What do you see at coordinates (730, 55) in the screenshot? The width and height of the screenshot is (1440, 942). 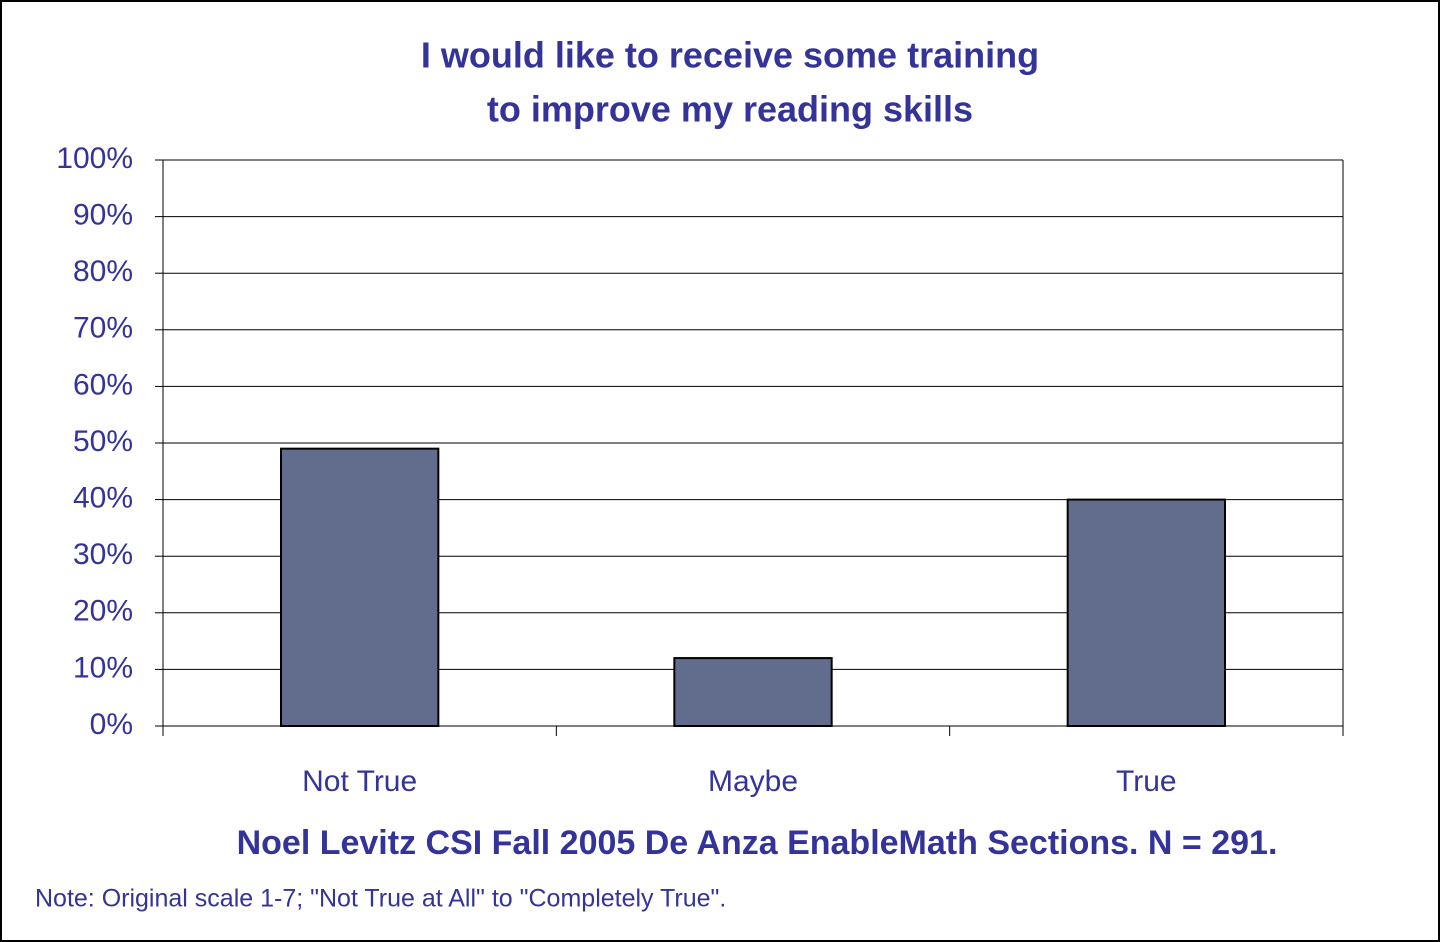 I see `chart-title: I would like to receive some training` at bounding box center [730, 55].